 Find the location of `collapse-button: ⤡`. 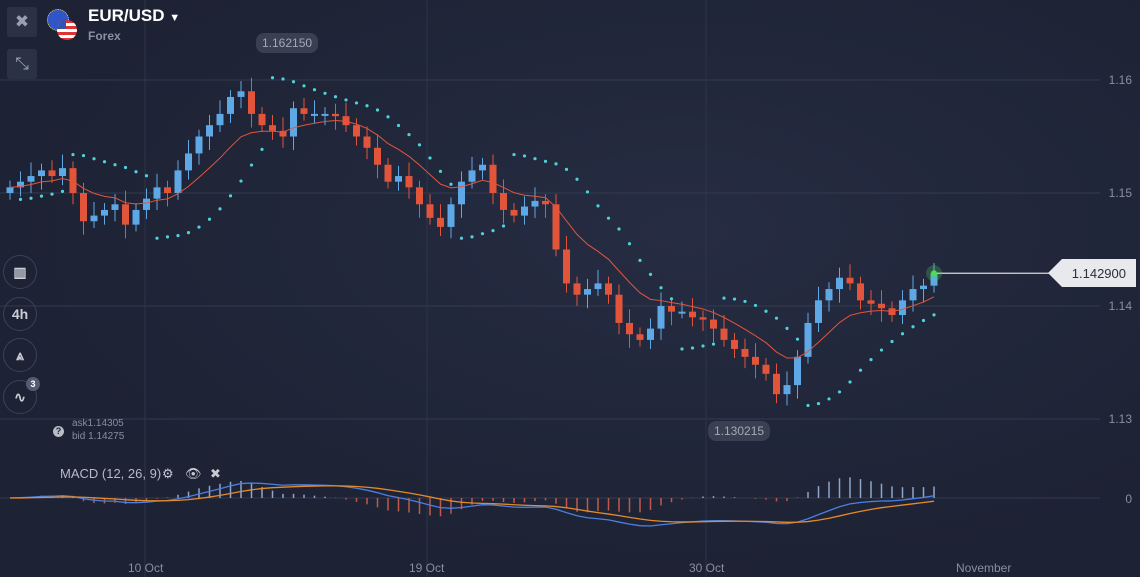

collapse-button: ⤡ is located at coordinates (22, 64).